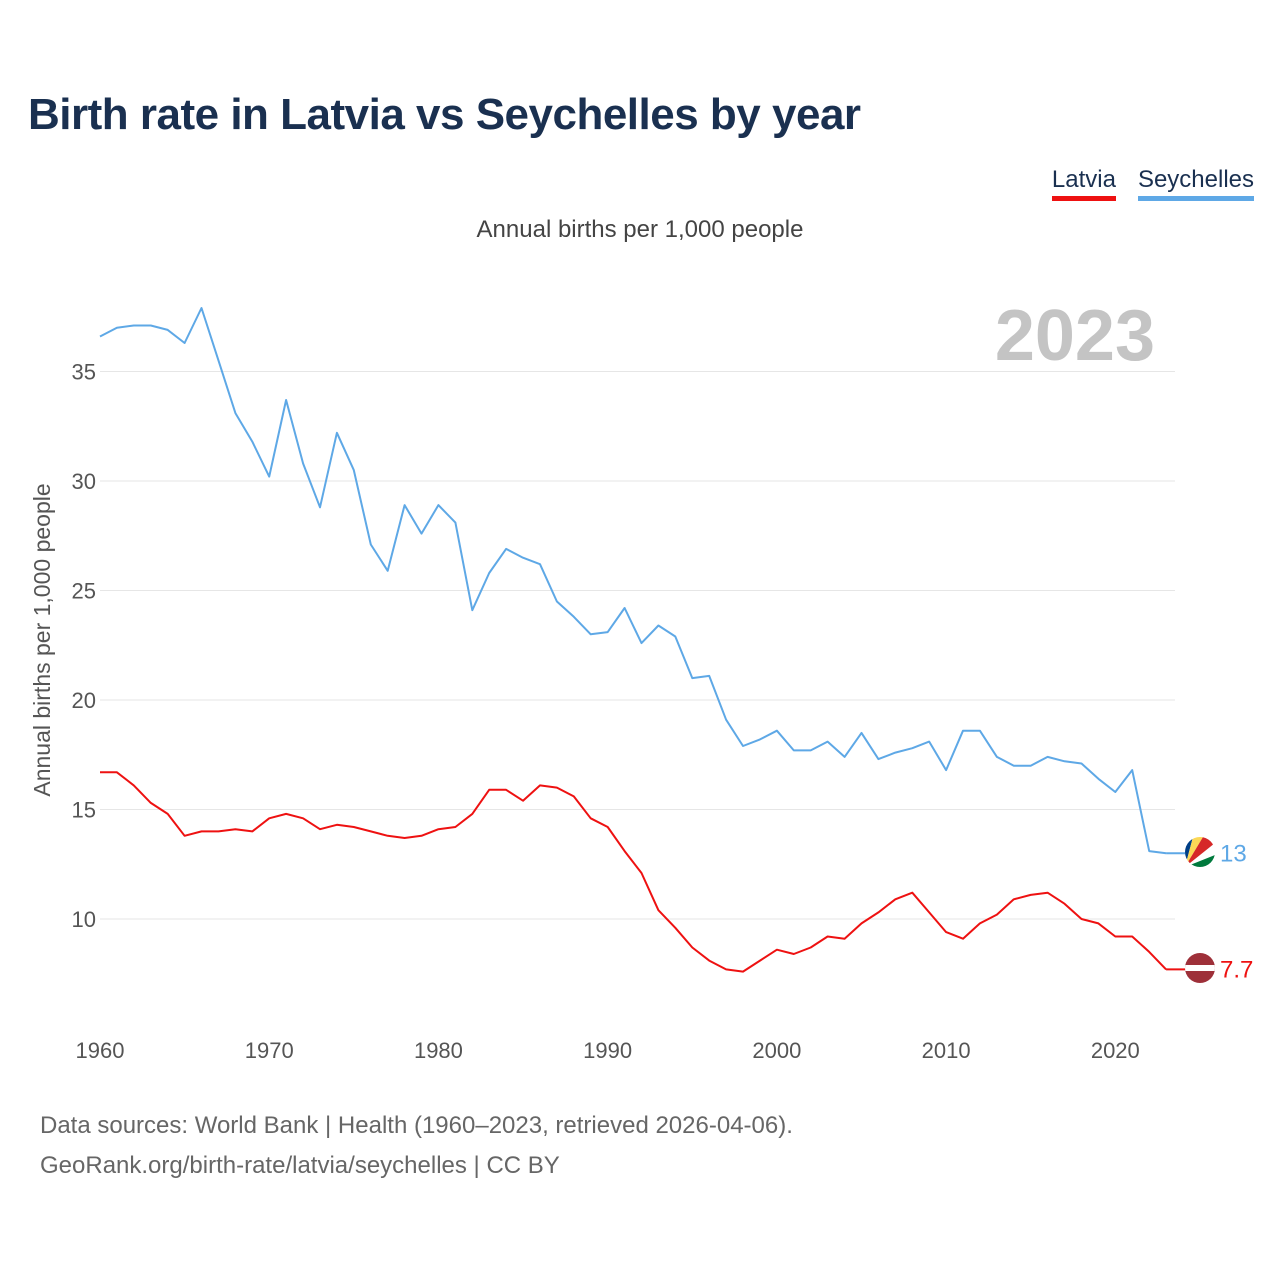 The height and width of the screenshot is (1280, 1280). Describe the element at coordinates (84, 372) in the screenshot. I see `y-tick-label: 35` at that location.